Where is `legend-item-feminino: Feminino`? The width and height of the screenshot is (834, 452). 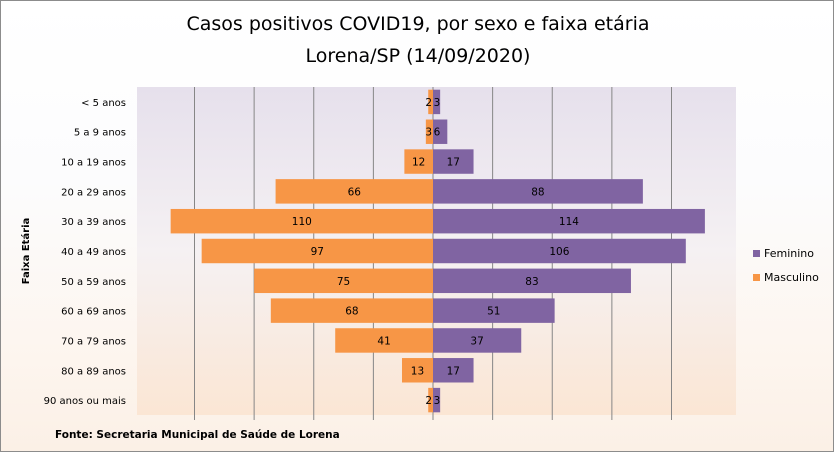 legend-item-feminino: Feminino is located at coordinates (786, 253).